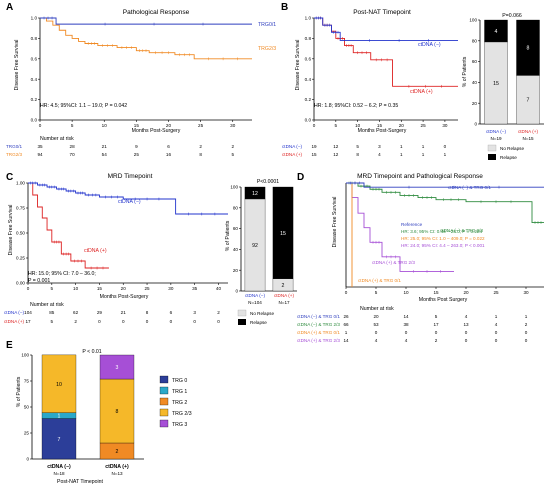 The width and height of the screenshot is (550, 492). What do you see at coordinates (34, 38) in the screenshot?
I see `panel-a-ytick-label: 0.8` at bounding box center [34, 38].